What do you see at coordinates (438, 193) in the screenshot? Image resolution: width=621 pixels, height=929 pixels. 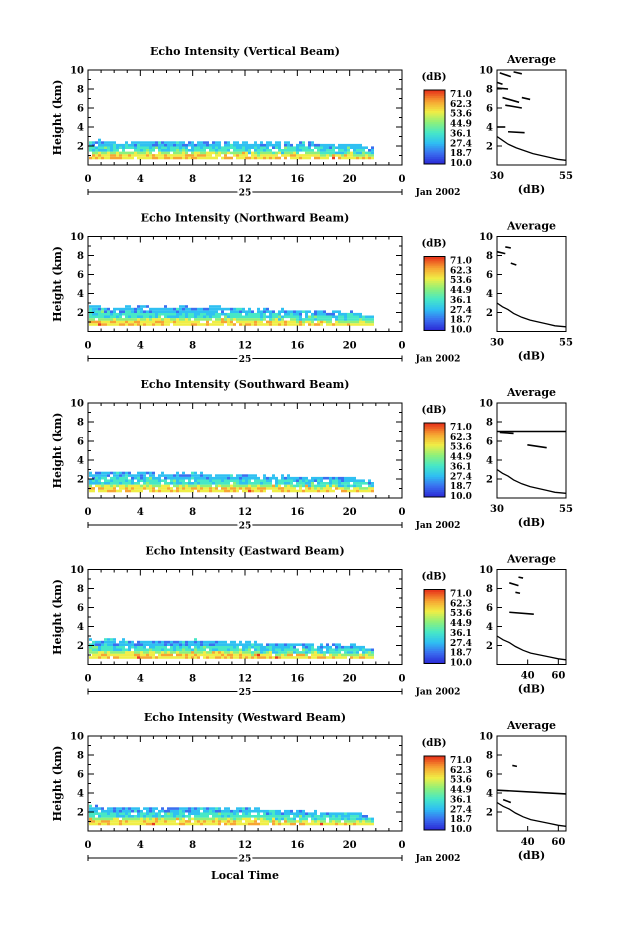 I see `date-label: Jan 2002` at bounding box center [438, 193].